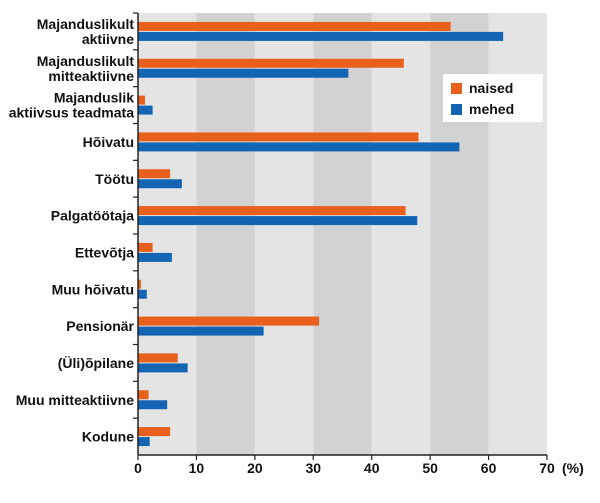 Image resolution: width=600 pixels, height=503 pixels. I want to click on x-tick-labels: 0 10 20 30 40 50 60 70, so click(344, 468).